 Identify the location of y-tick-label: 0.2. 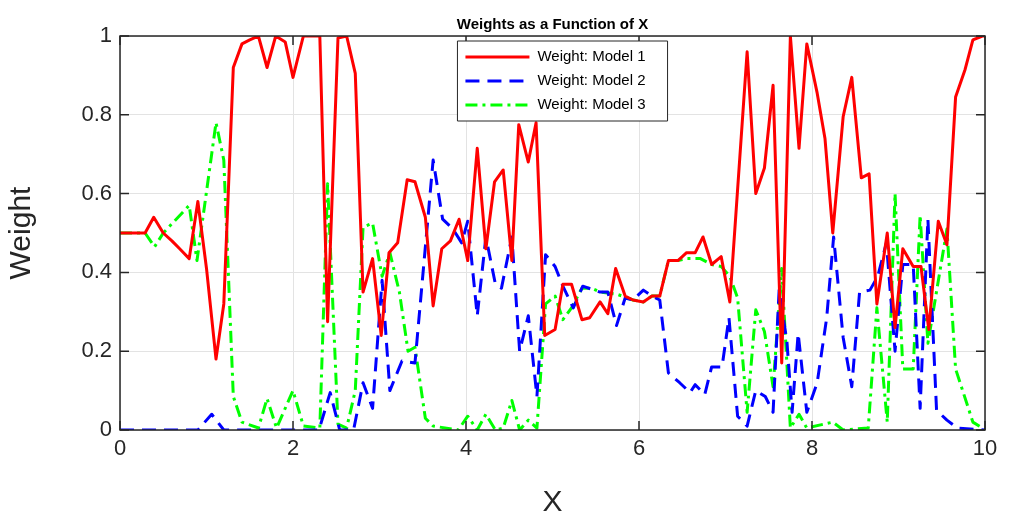
(96, 350).